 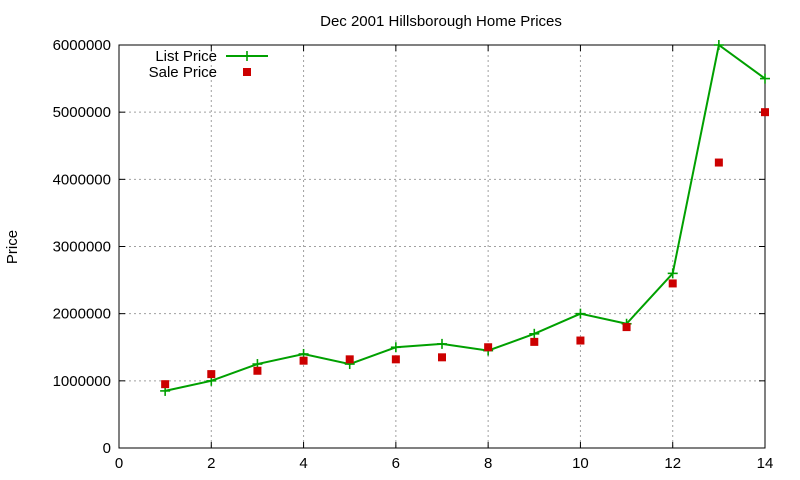 What do you see at coordinates (82, 45) in the screenshot?
I see `y-tick-label: 6000000` at bounding box center [82, 45].